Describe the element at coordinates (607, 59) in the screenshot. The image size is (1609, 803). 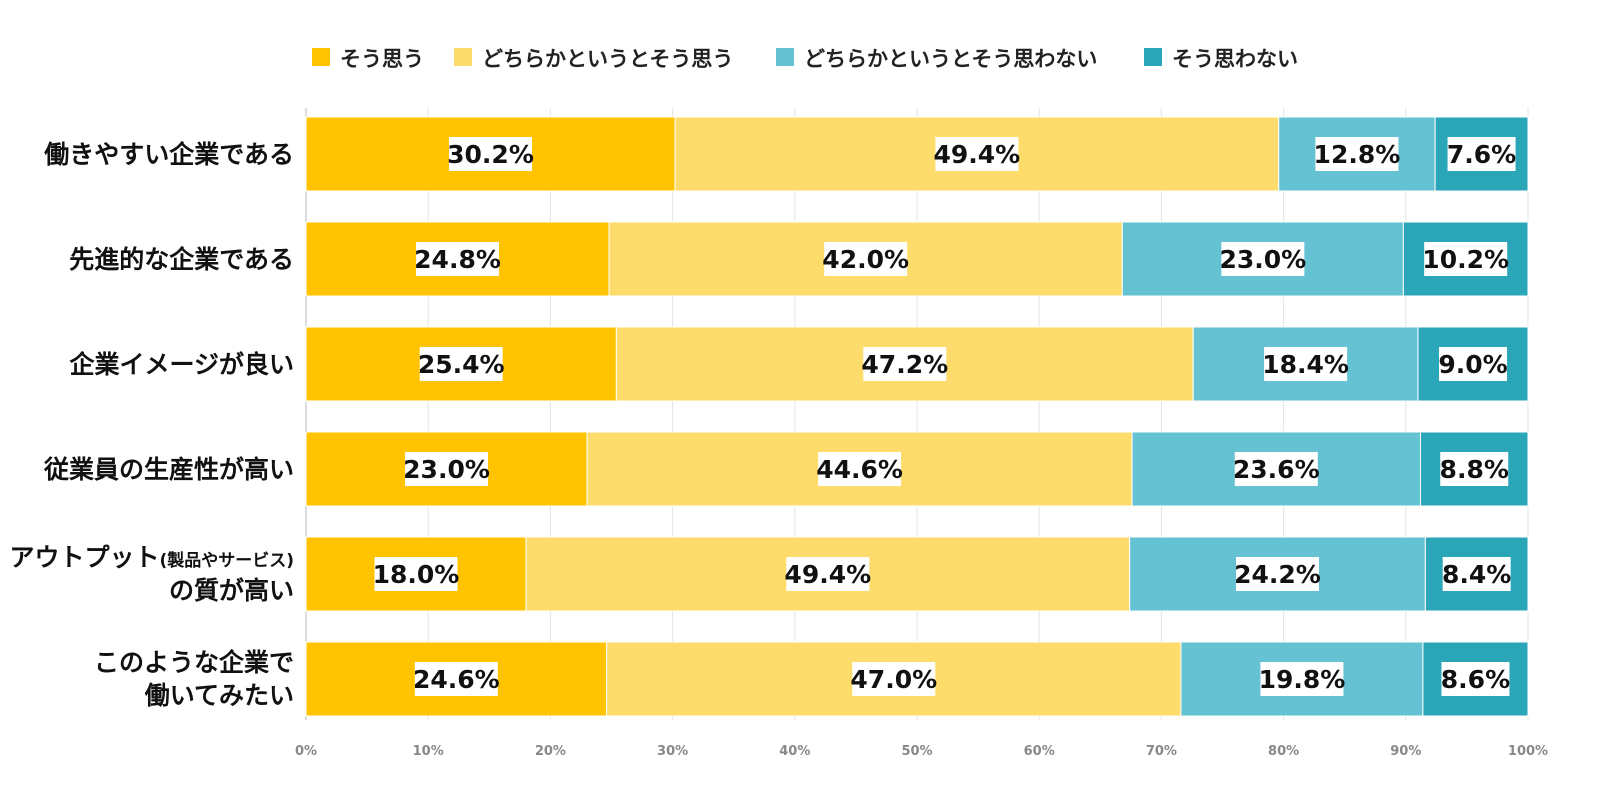
I see `legend-label: どちらかというとそう思う` at that location.